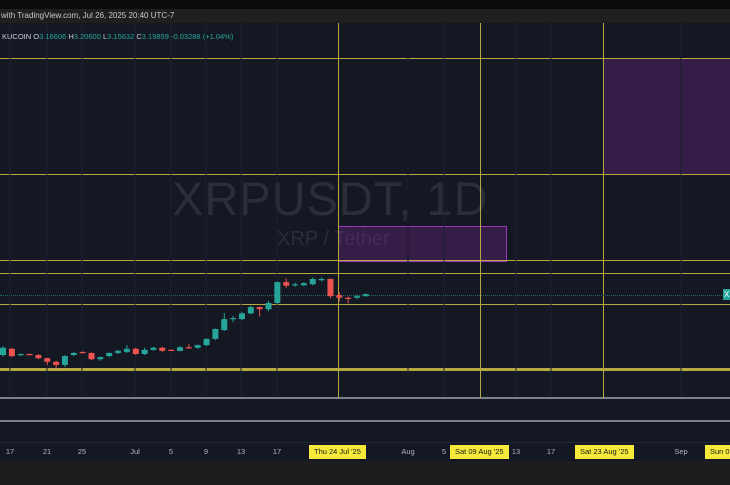 This screenshot has width=730, height=485. Describe the element at coordinates (87, 36) in the screenshot. I see `legend-high: 3.20600` at that location.